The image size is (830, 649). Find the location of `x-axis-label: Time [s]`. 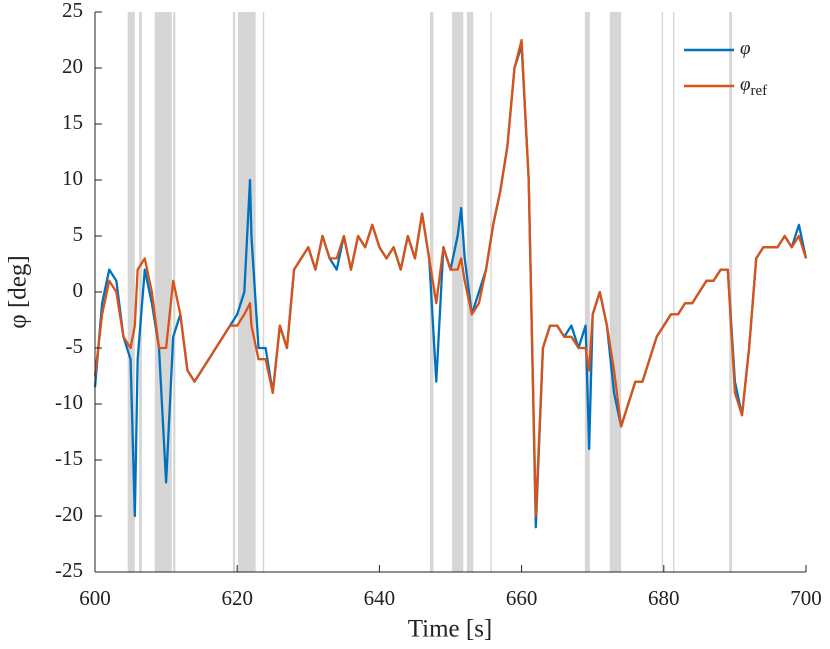

x-axis-label: Time [s] is located at coordinates (450, 629).